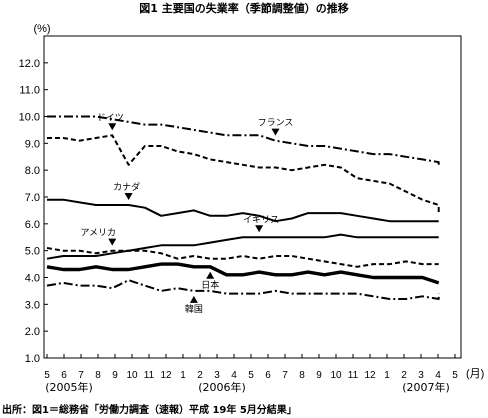 The height and width of the screenshot is (418, 488). I want to click on y-tick-label: 9.0, so click(32, 144).